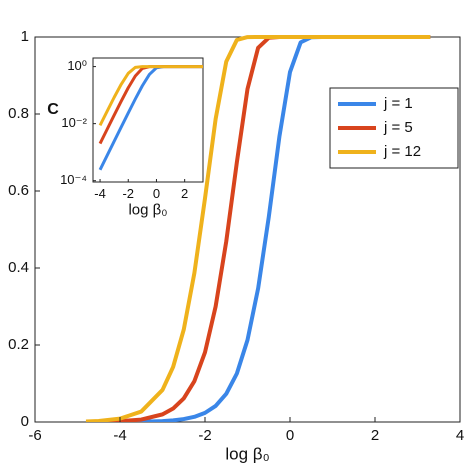 This screenshot has height=474, width=474. What do you see at coordinates (34, 435) in the screenshot?
I see `x-tick-label: -6` at bounding box center [34, 435].